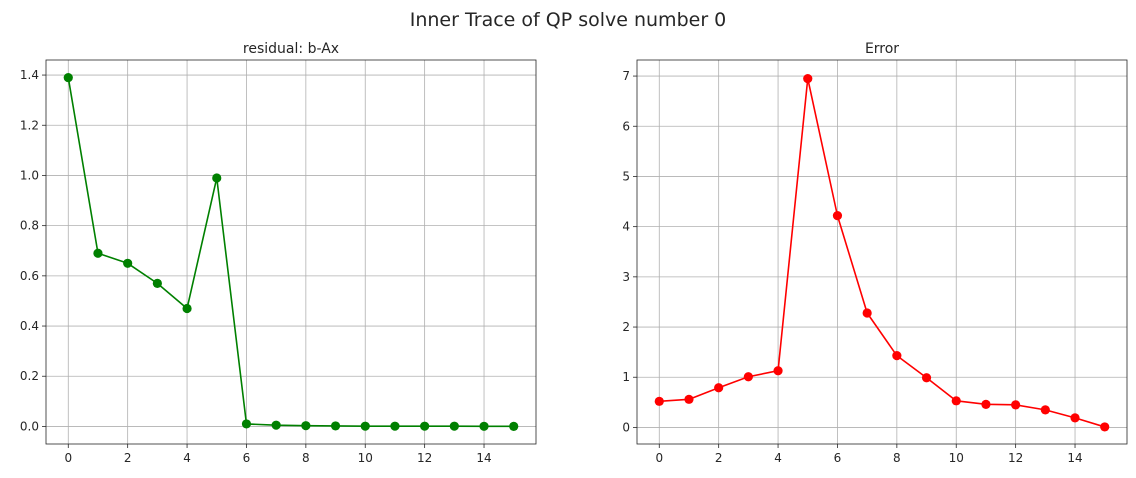  What do you see at coordinates (719, 458) in the screenshot?
I see `error-x-tick-label: 2` at bounding box center [719, 458].